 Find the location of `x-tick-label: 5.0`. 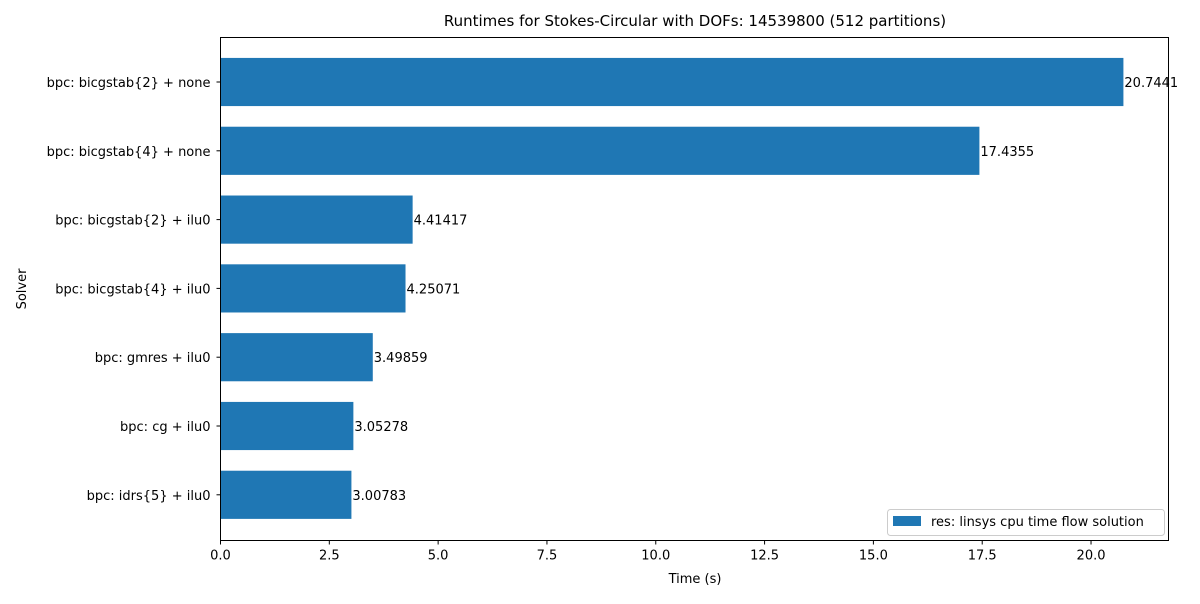

x-tick-label: 5.0 is located at coordinates (438, 556).